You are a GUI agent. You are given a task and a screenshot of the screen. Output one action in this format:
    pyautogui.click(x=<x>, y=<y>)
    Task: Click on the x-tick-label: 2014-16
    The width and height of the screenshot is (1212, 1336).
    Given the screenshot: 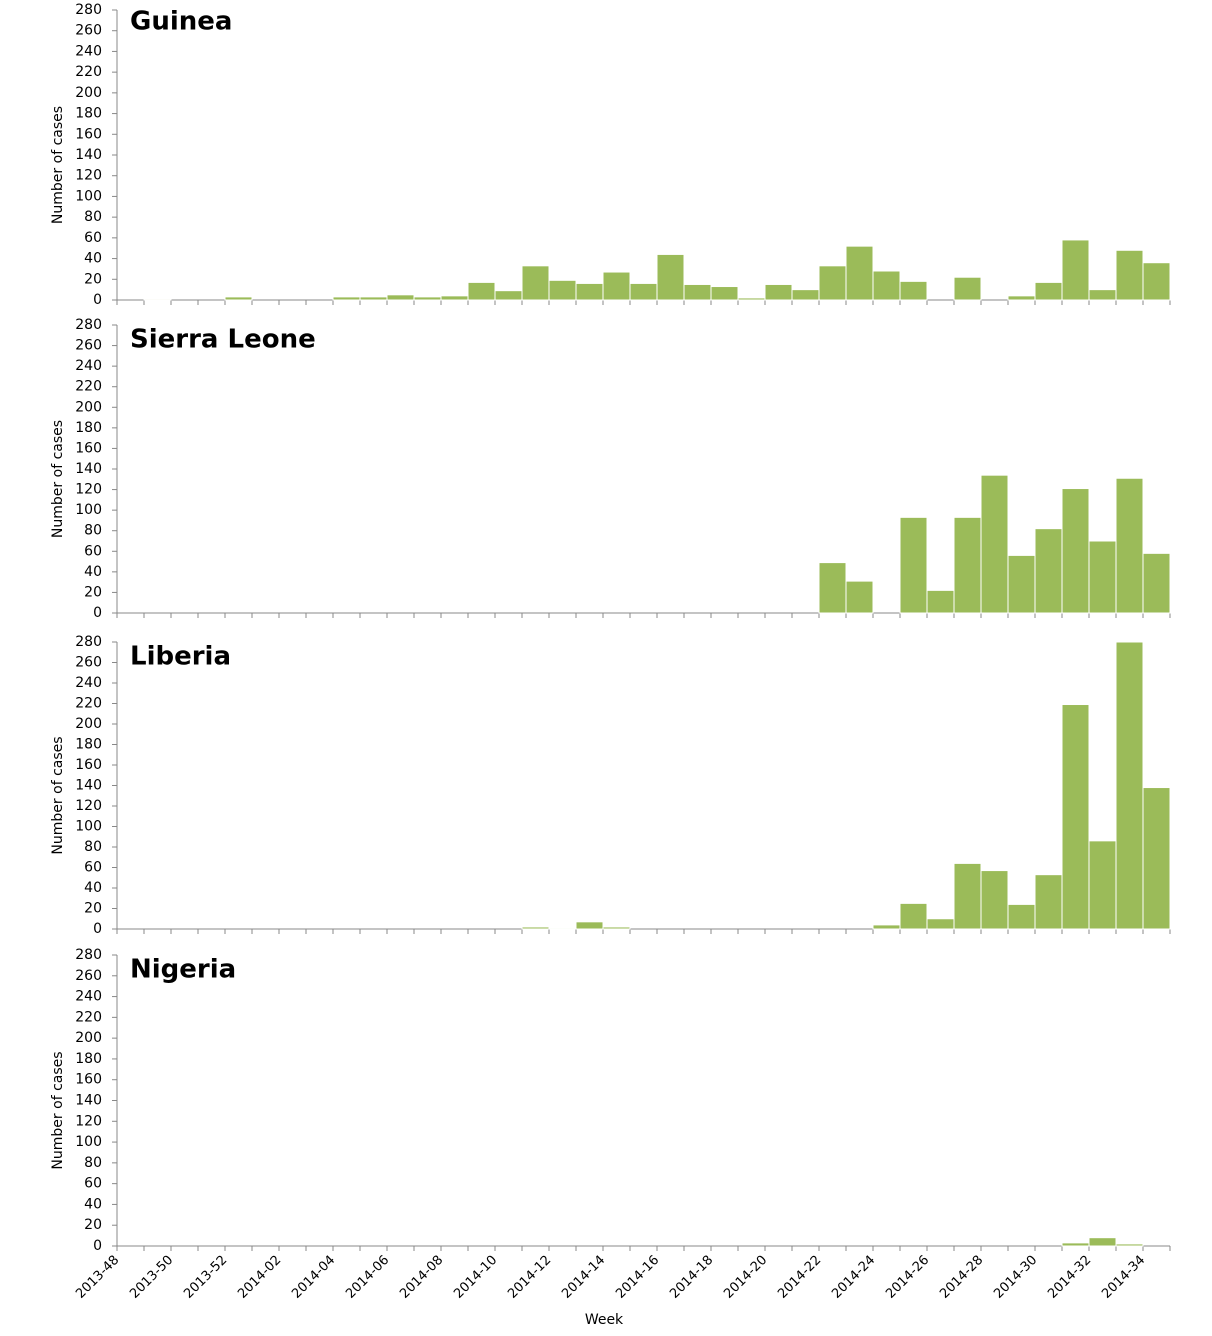 What is the action you would take?
    pyautogui.click(x=637, y=1277)
    